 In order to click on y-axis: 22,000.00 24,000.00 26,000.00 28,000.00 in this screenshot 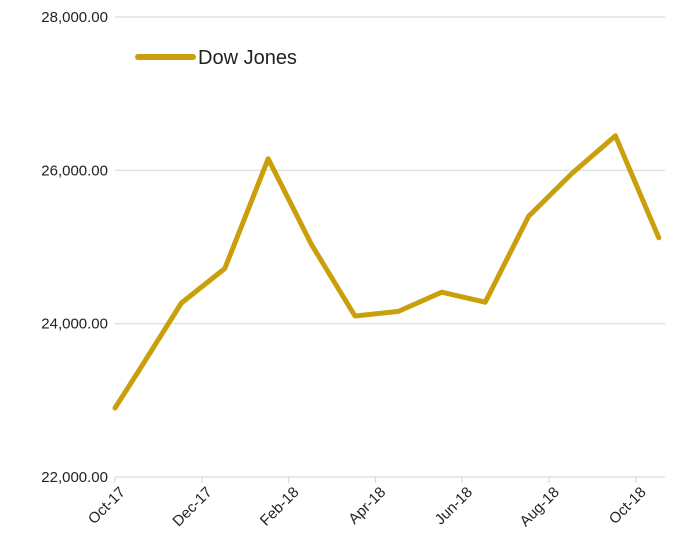, I will do `click(74, 247)`.